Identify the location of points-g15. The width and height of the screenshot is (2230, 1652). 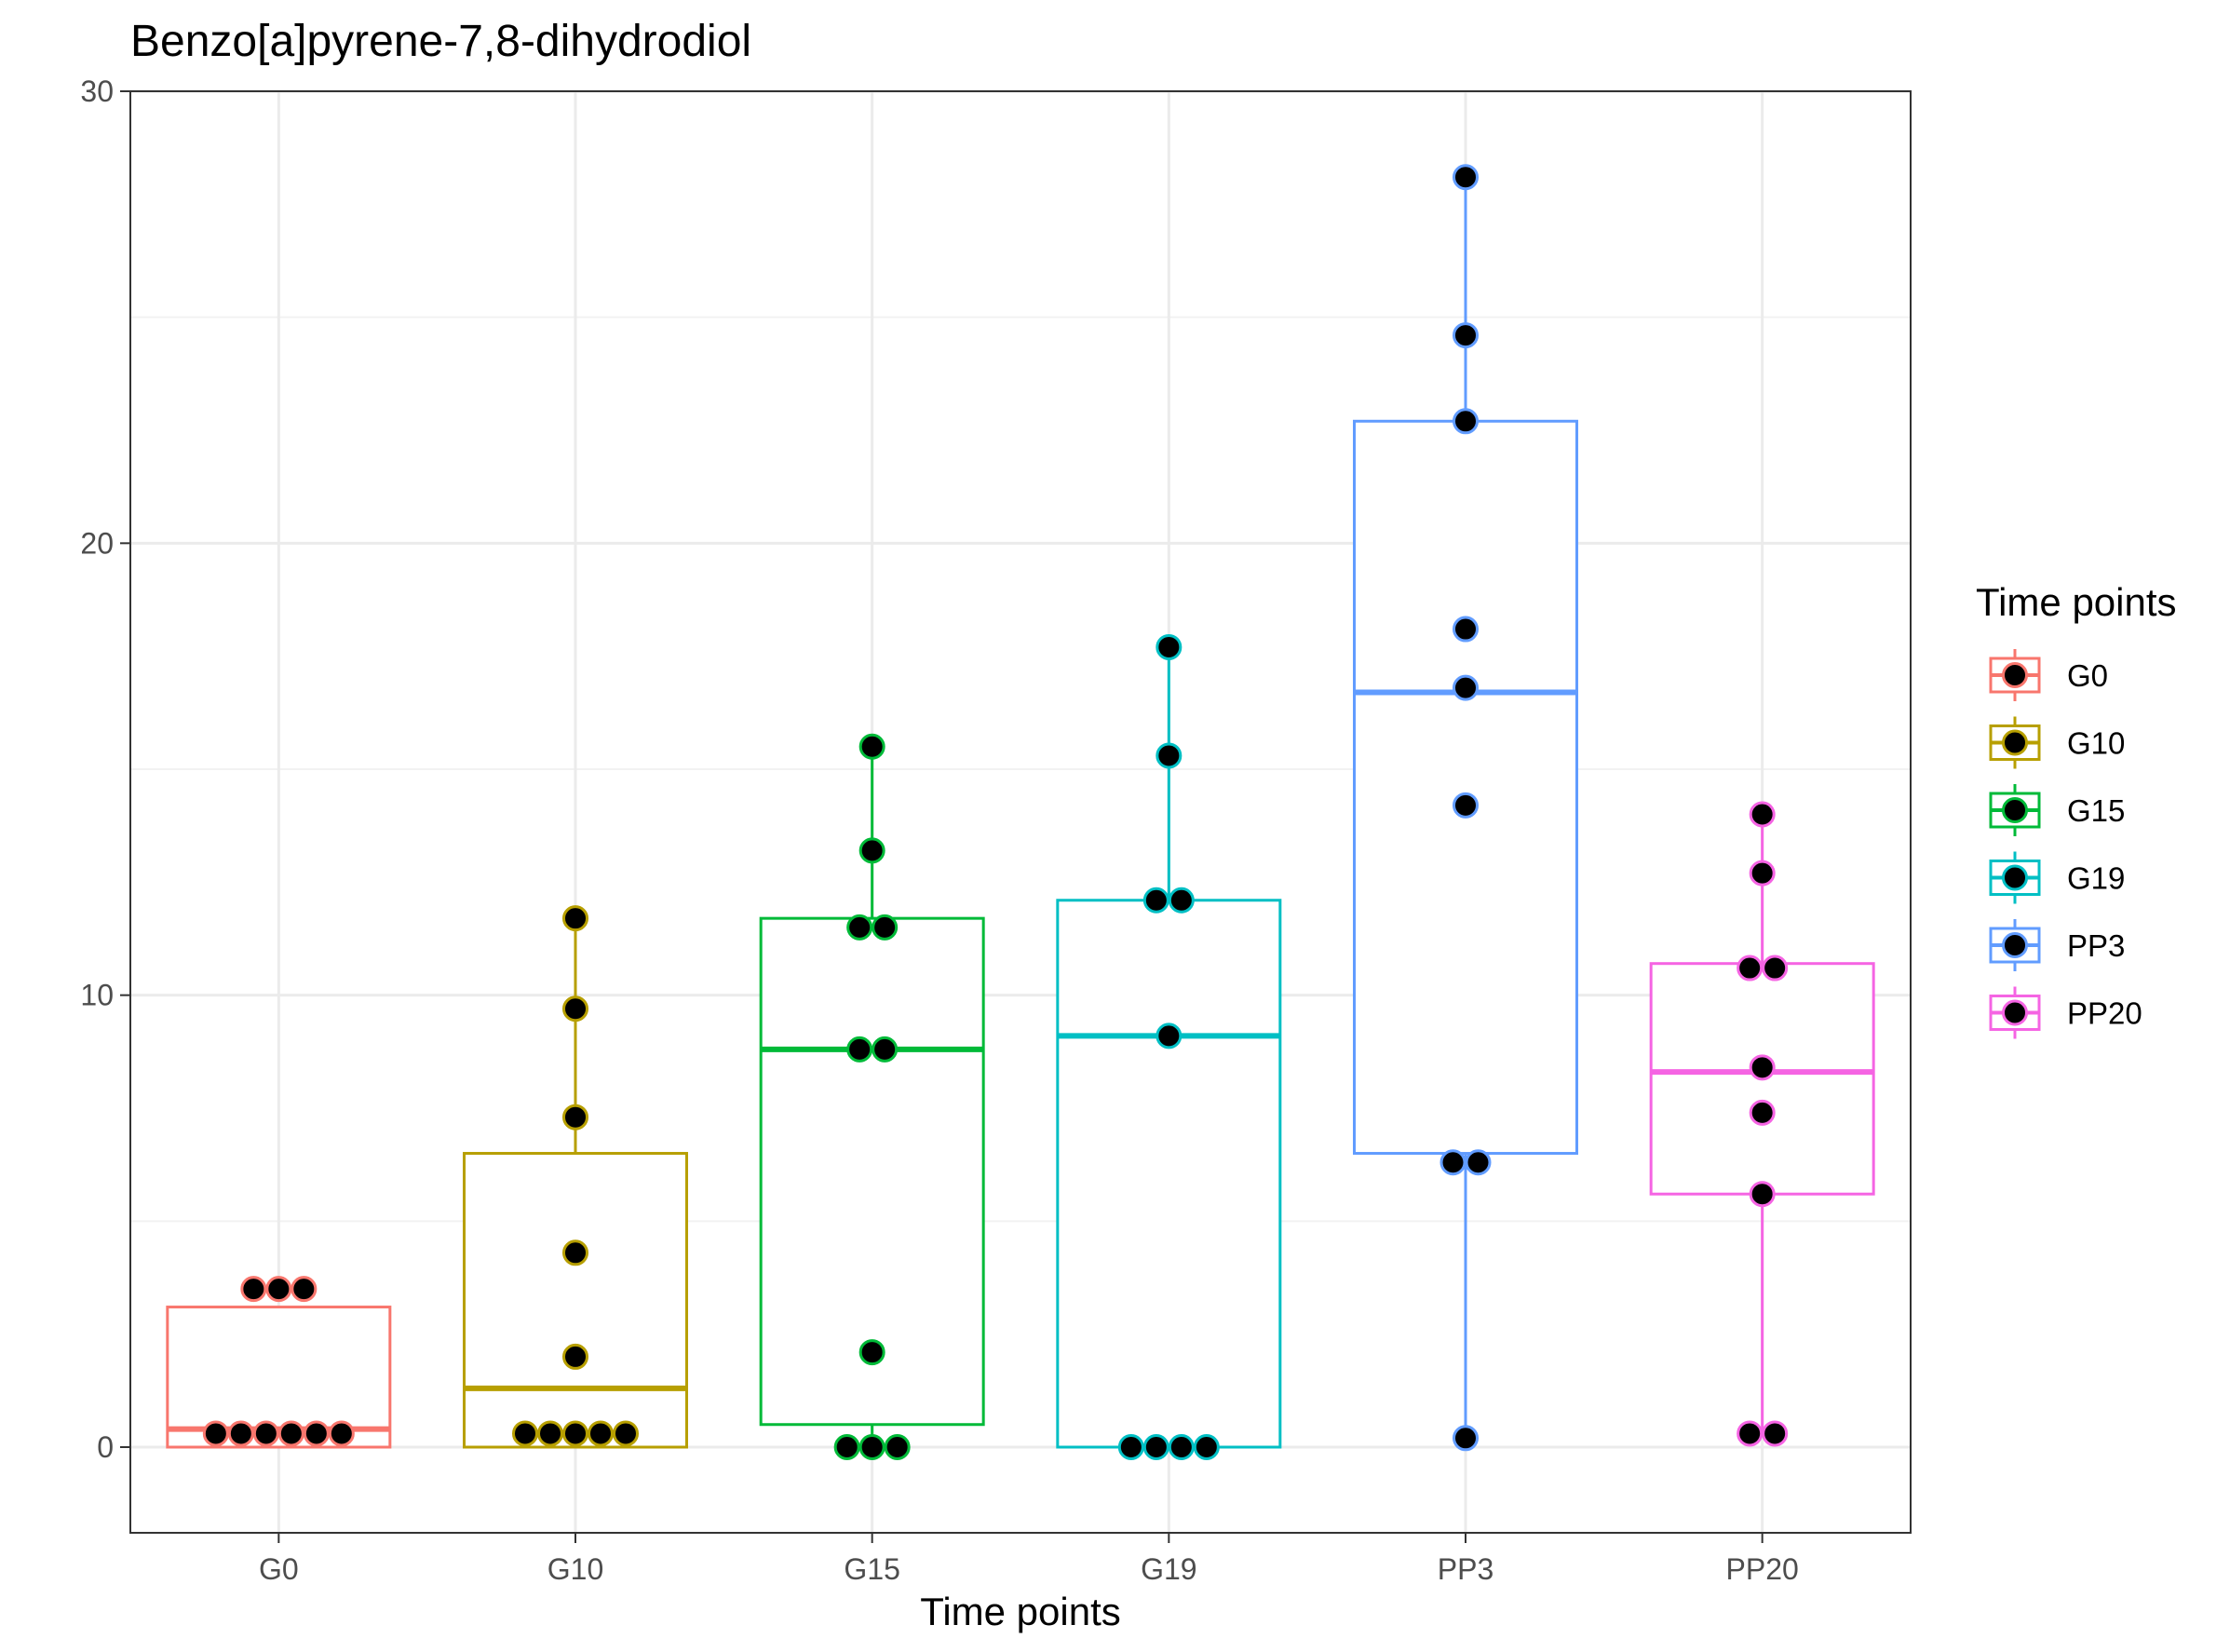
(872, 1096).